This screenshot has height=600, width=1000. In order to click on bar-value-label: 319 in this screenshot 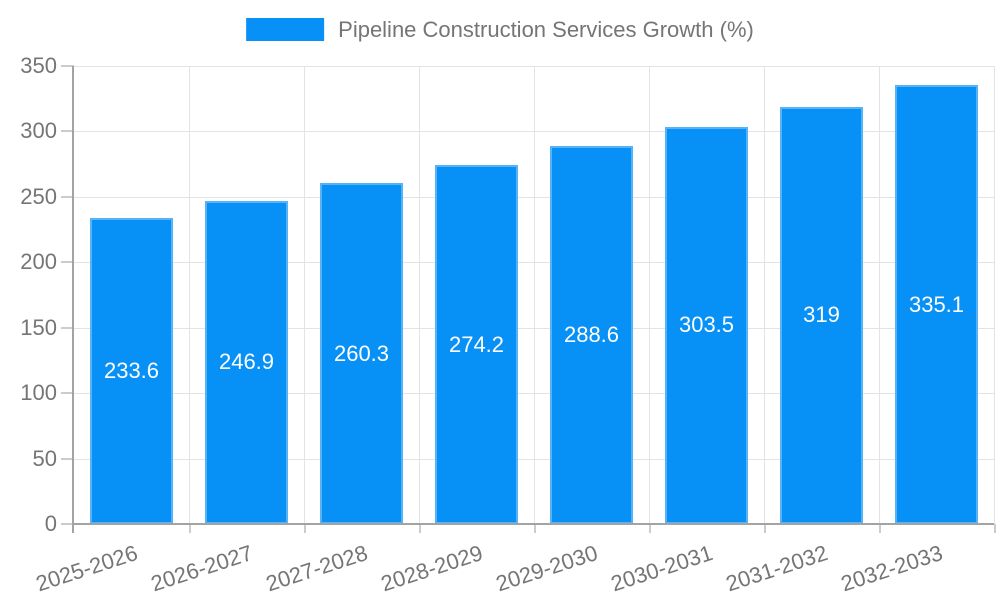, I will do `click(821, 315)`.